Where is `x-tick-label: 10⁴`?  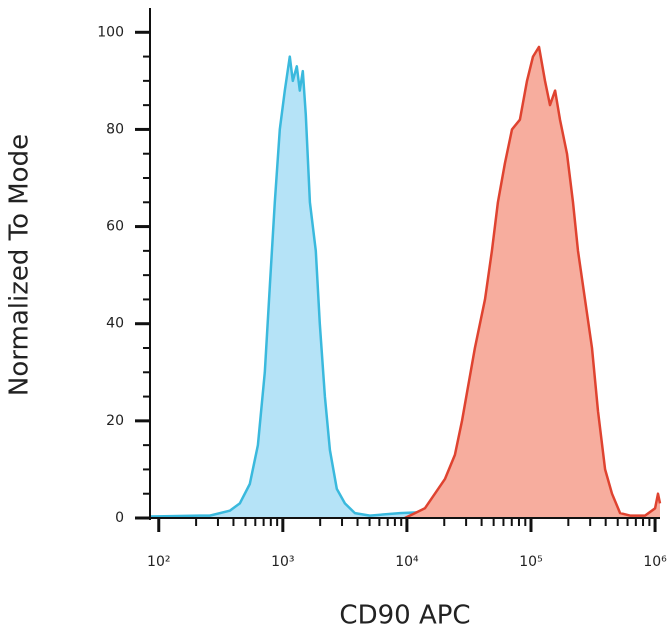 x-tick-label: 10⁴ is located at coordinates (407, 562).